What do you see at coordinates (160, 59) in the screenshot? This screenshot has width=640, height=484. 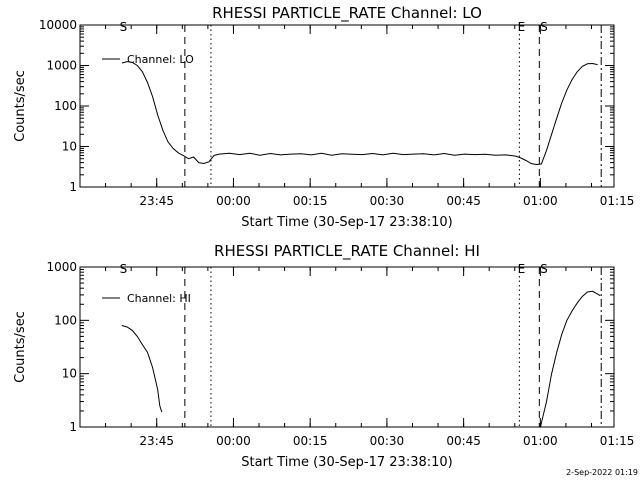 I see `legend-entry: Channel: LO` at bounding box center [160, 59].